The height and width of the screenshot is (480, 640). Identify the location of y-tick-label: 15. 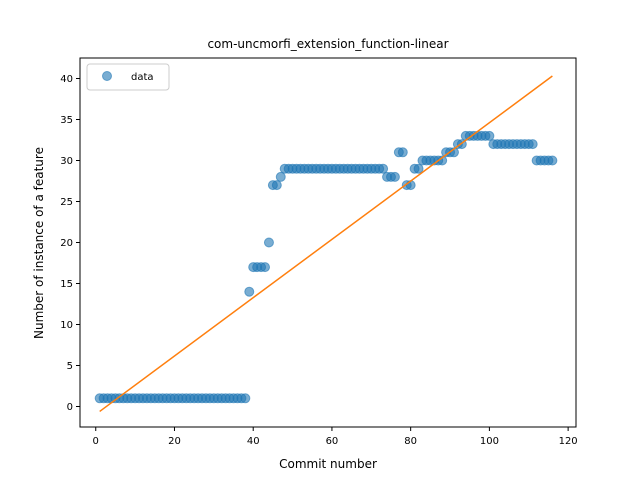
(66, 284).